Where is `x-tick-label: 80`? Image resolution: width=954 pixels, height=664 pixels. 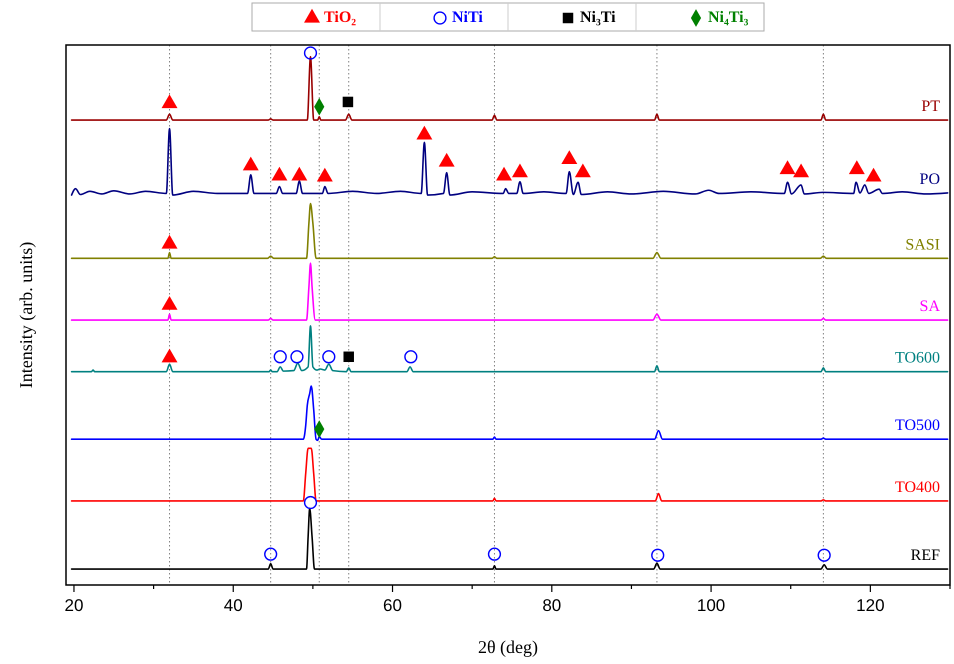 x-tick-label: 80 is located at coordinates (552, 605).